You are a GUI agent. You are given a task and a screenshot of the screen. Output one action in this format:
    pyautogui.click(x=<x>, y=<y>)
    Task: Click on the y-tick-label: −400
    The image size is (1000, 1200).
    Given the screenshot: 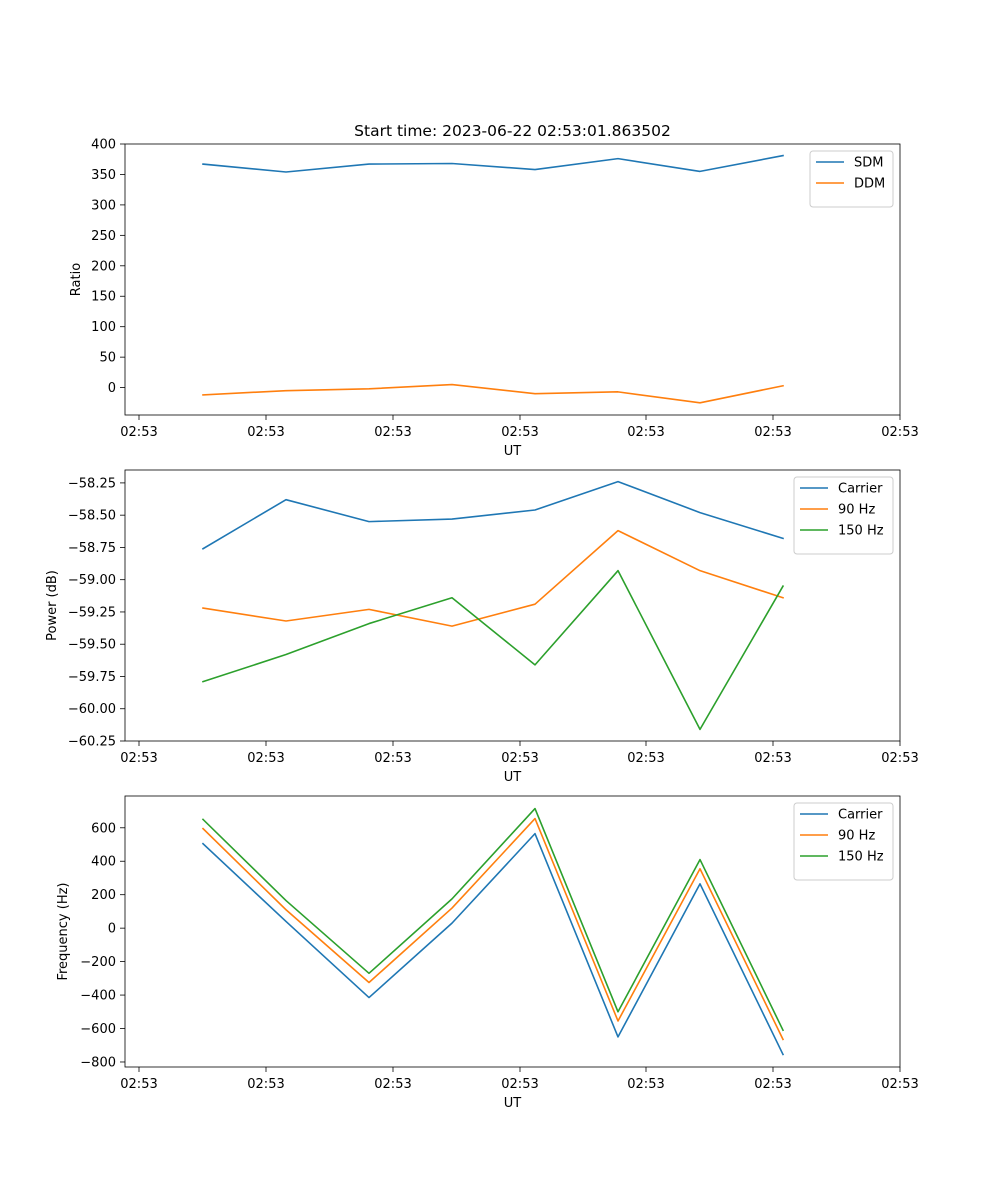 What is the action you would take?
    pyautogui.click(x=98, y=996)
    